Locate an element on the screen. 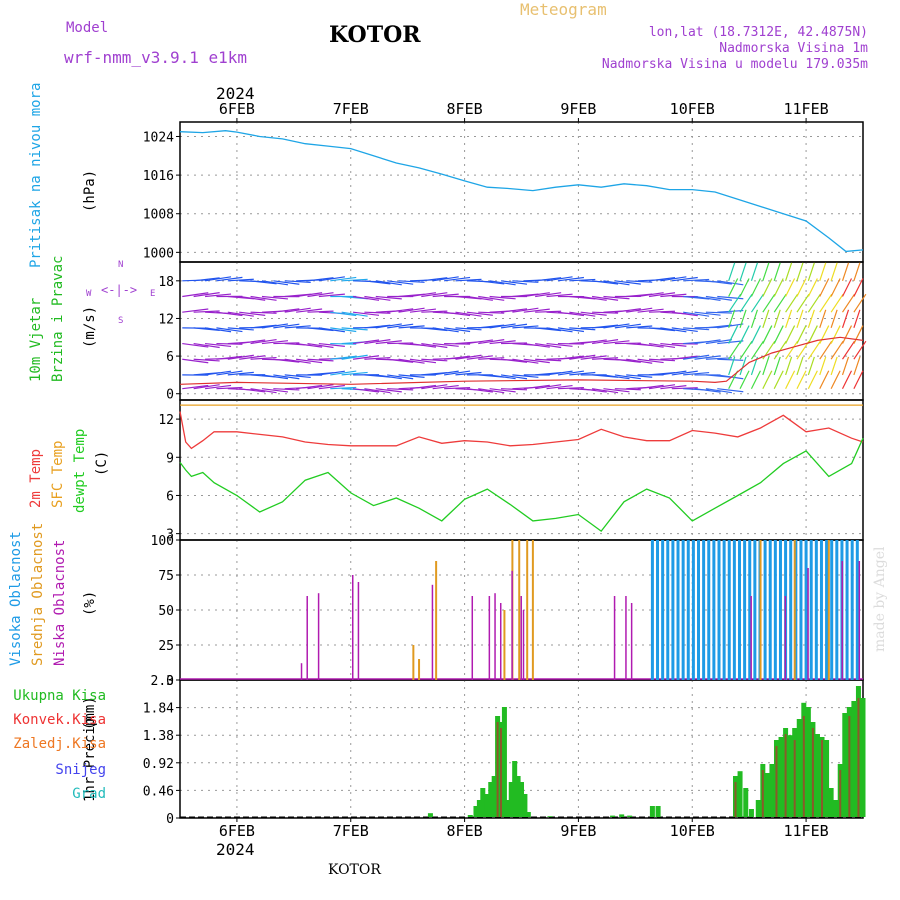 The width and height of the screenshot is (900, 900). x-tick-label-bottom: 10FEB is located at coordinates (692, 831).